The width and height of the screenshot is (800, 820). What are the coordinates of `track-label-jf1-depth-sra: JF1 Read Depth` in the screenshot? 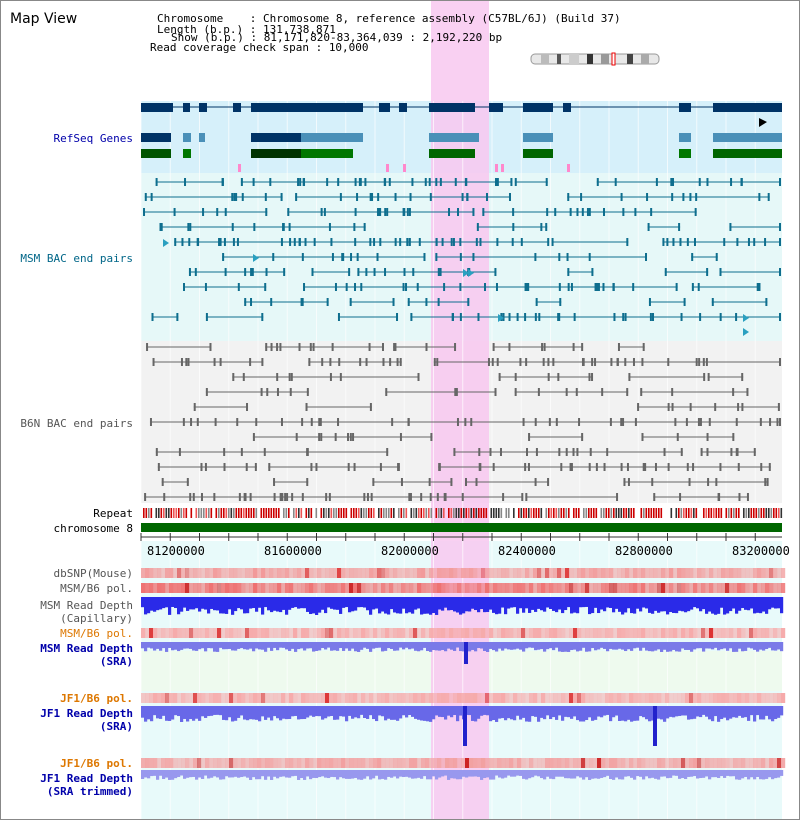 It's located at (86, 713).